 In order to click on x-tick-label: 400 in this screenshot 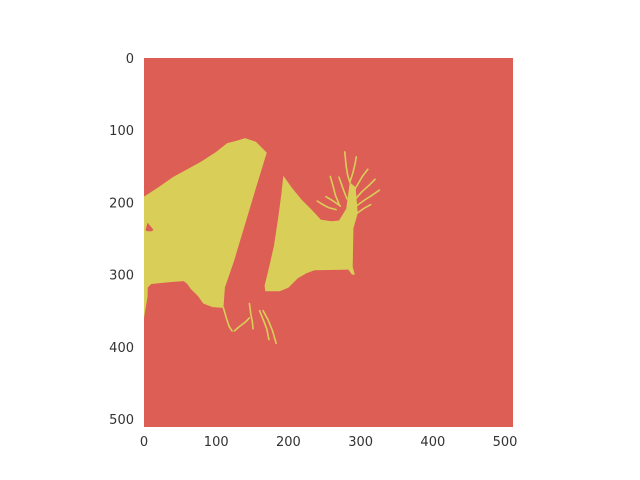, I will do `click(432, 442)`.